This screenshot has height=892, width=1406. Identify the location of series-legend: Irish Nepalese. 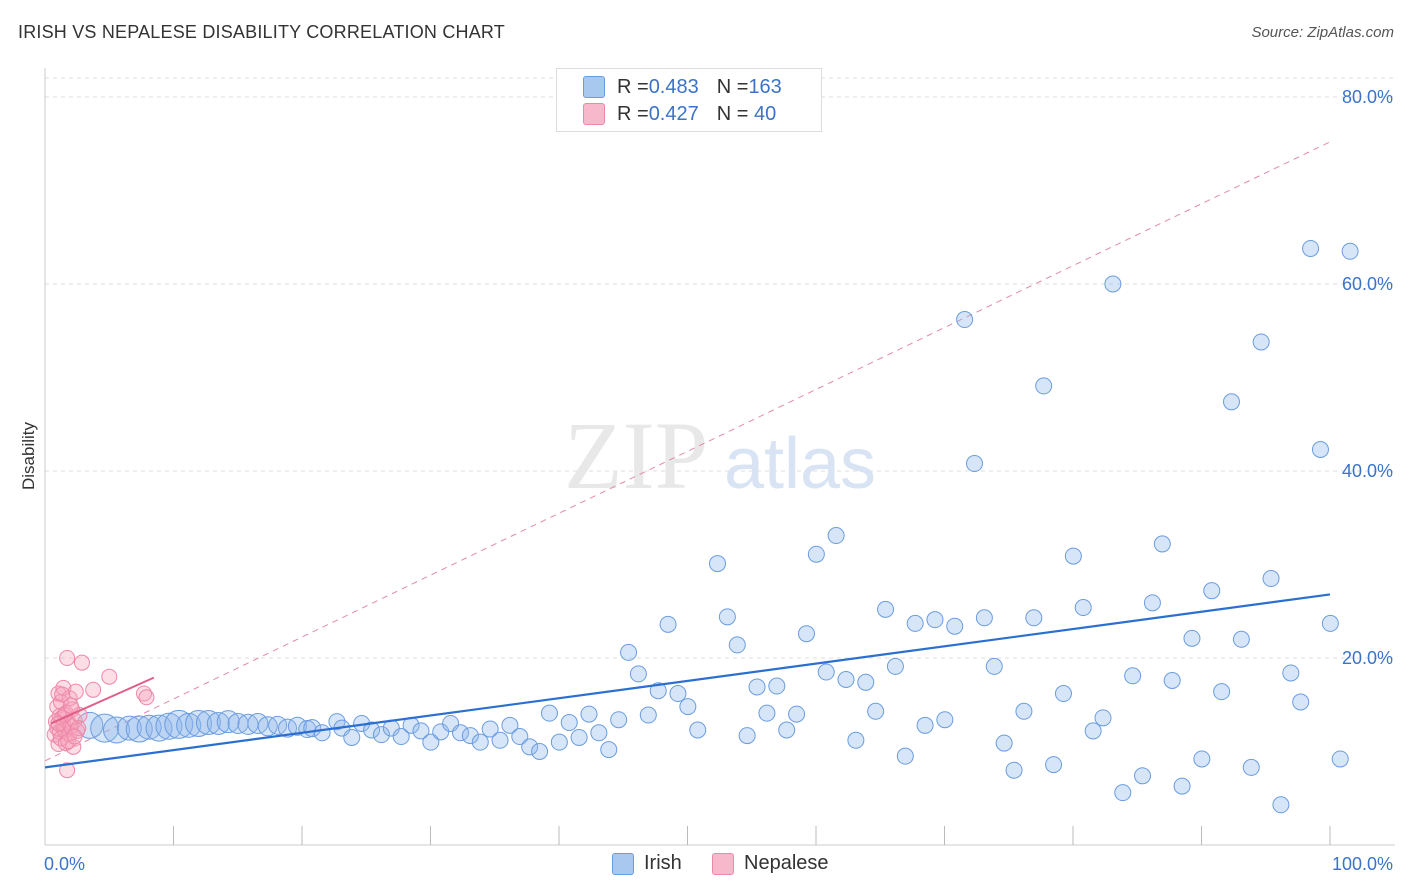
(703, 865).